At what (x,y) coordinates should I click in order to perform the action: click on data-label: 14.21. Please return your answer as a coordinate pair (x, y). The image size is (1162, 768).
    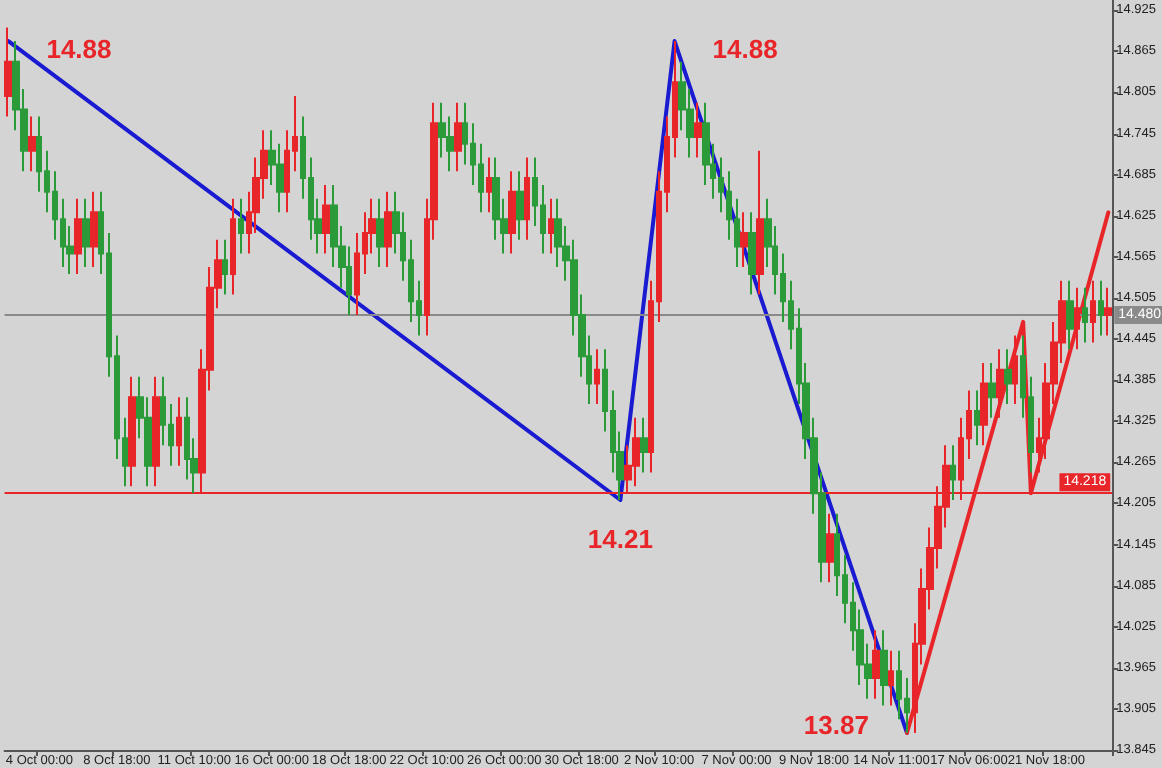
    Looking at the image, I should click on (620, 539).